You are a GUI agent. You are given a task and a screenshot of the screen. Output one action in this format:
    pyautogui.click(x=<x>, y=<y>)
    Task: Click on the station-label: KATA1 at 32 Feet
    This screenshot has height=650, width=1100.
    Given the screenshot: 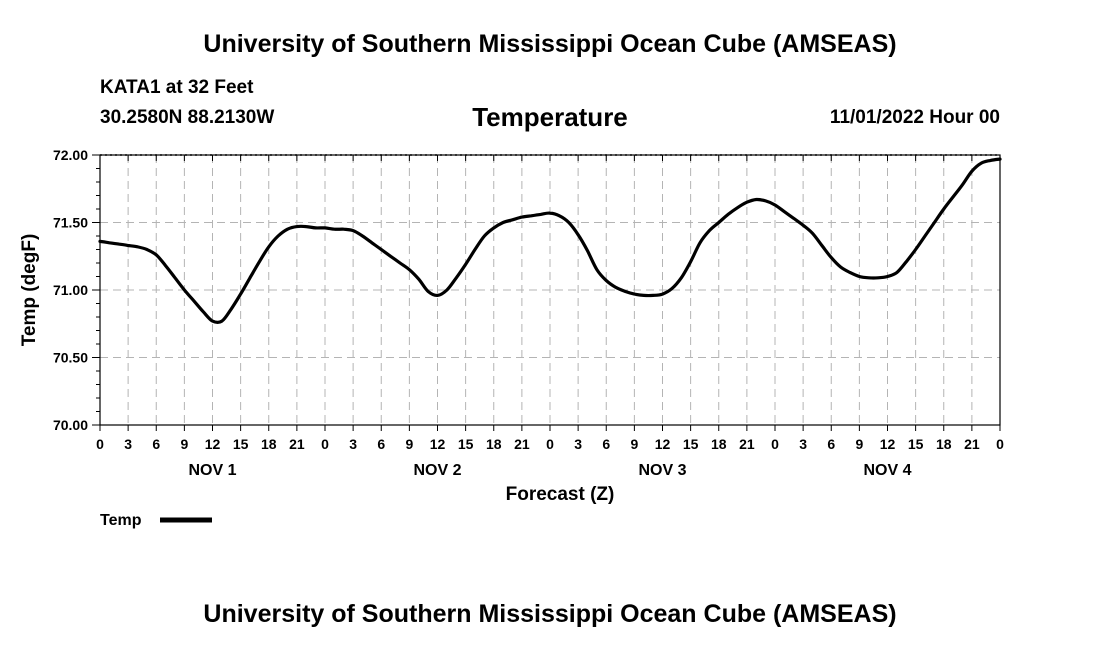 What is the action you would take?
    pyautogui.click(x=177, y=87)
    